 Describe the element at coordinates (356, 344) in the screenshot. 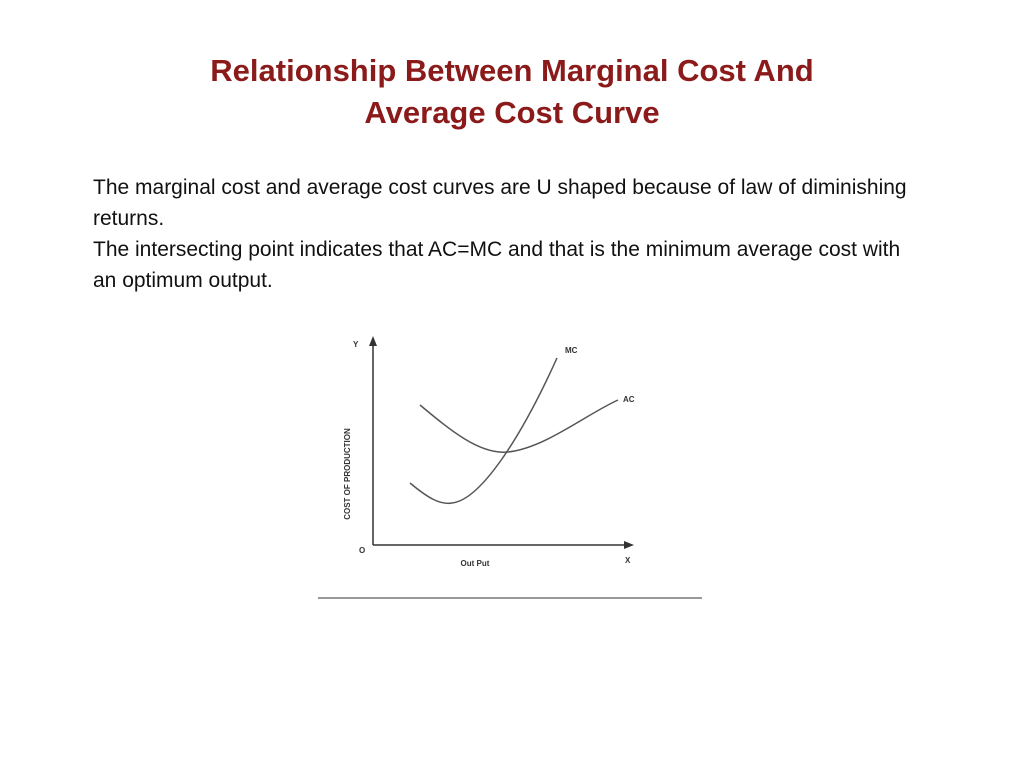

I see `y-letter: Y` at that location.